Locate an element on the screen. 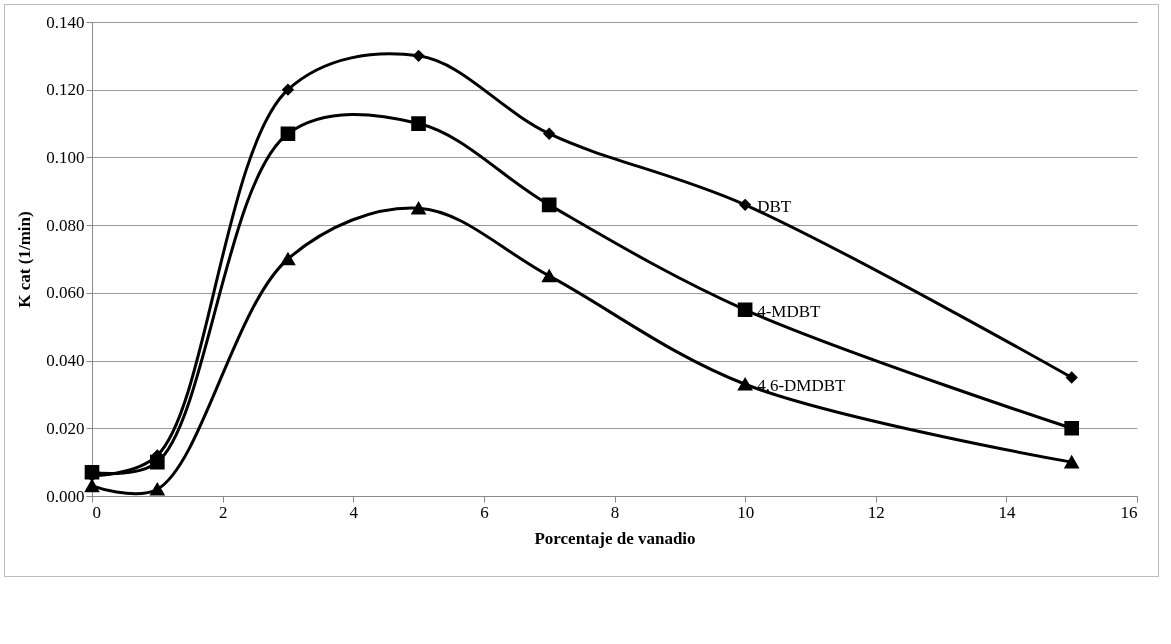  y-tick-label: 0.000 is located at coordinates (65, 496).